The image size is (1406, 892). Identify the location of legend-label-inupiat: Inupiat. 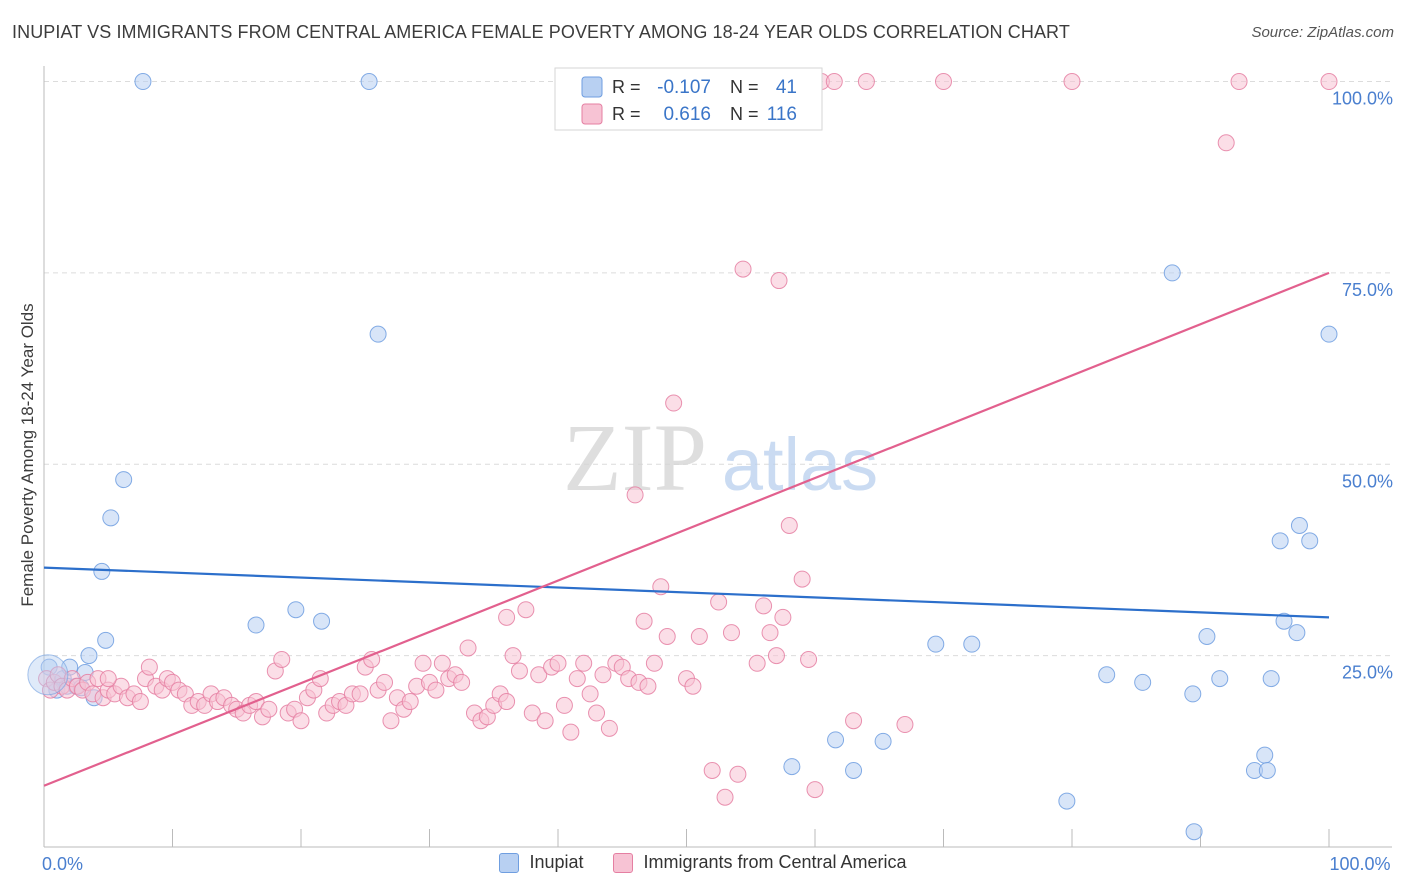
(556, 862).